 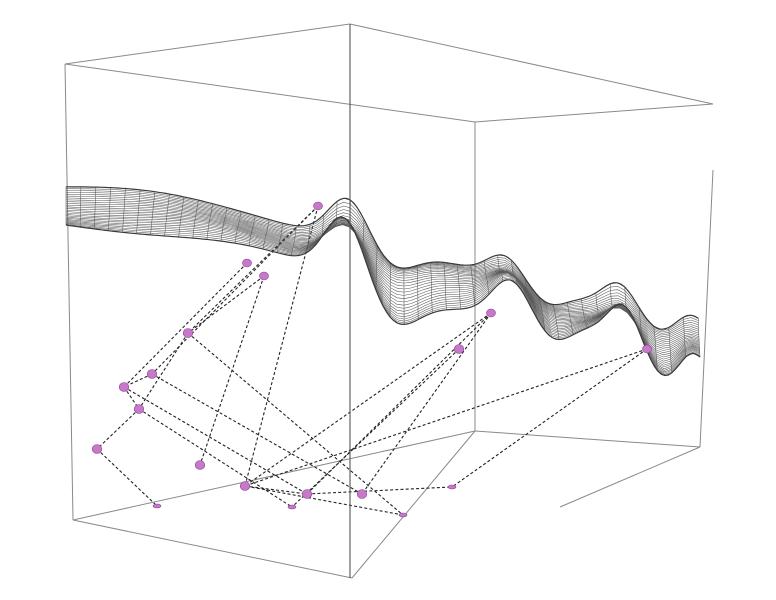 What do you see at coordinates (69, 292) in the screenshot?
I see `box-edge-left-vertical` at bounding box center [69, 292].